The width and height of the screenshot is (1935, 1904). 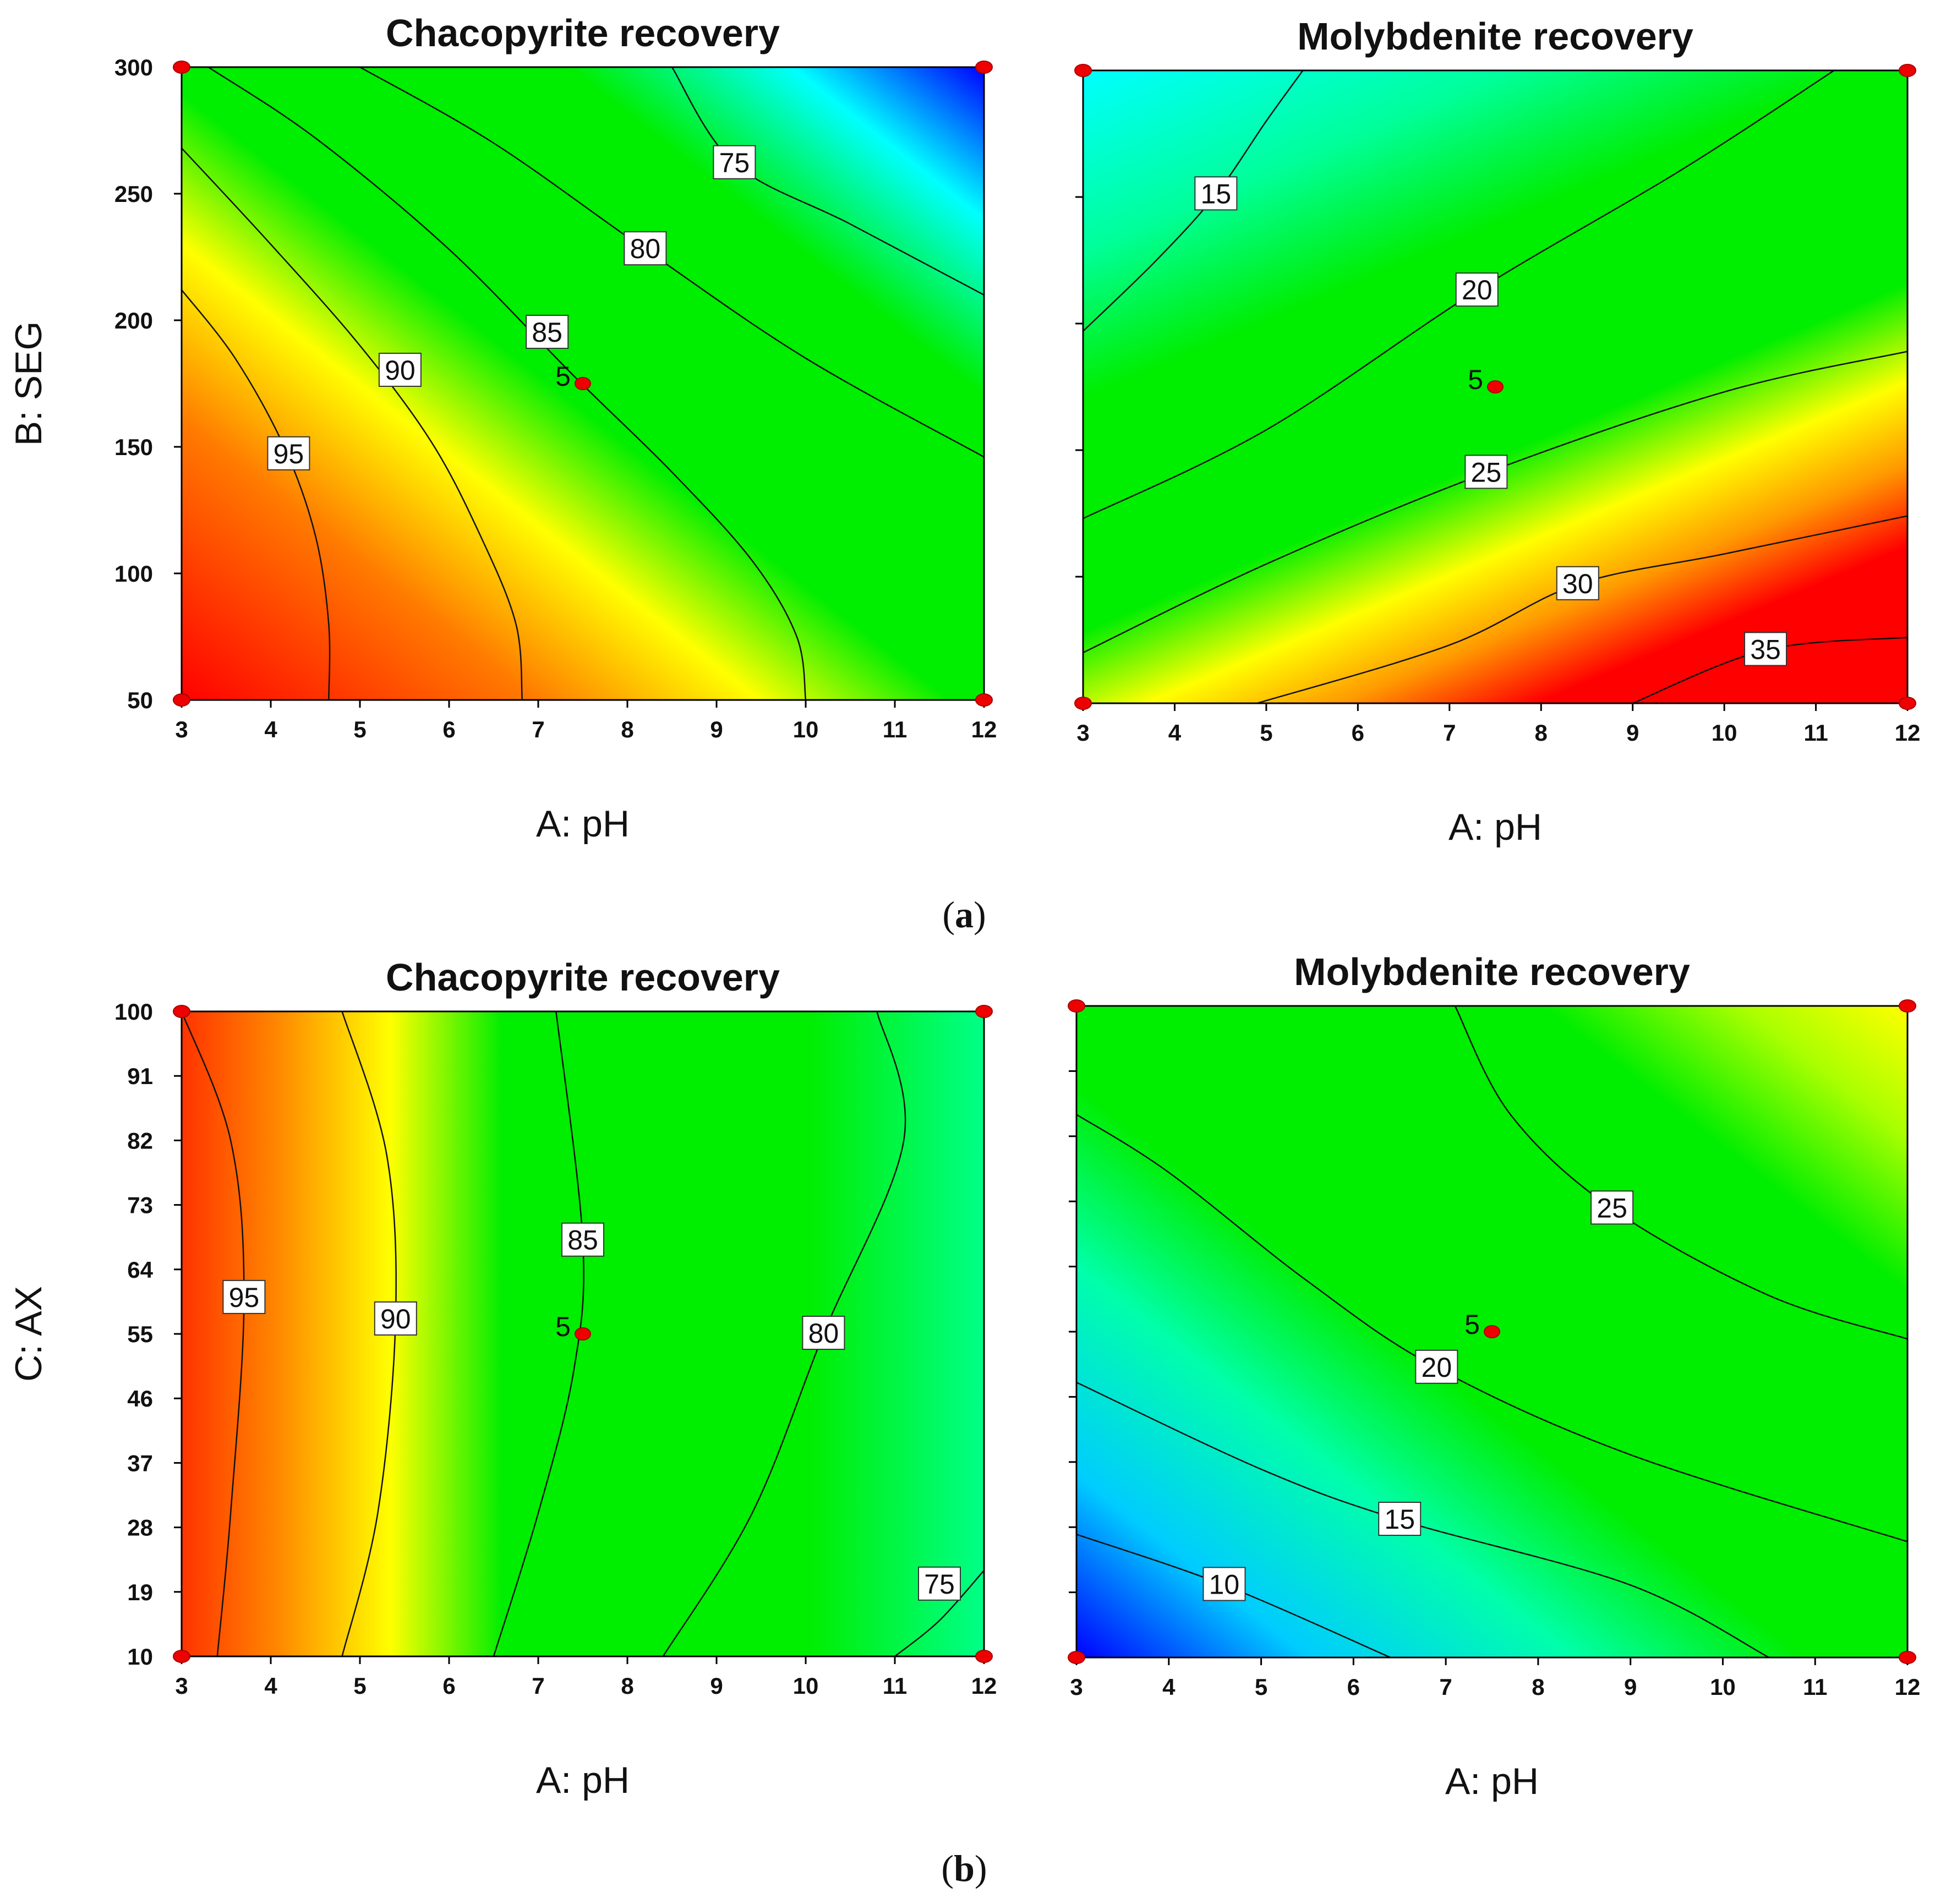 What do you see at coordinates (133, 1012) in the screenshot?
I see `y-tick-label: 100` at bounding box center [133, 1012].